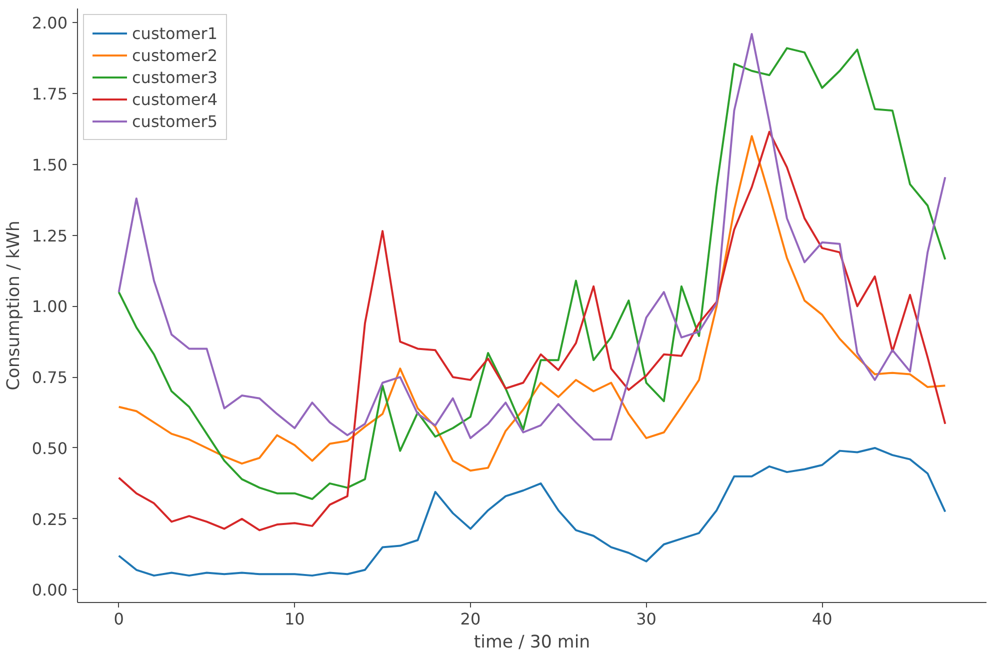 This screenshot has width=992, height=657. Describe the element at coordinates (50, 448) in the screenshot. I see `y-tick-label: 0.50` at that location.